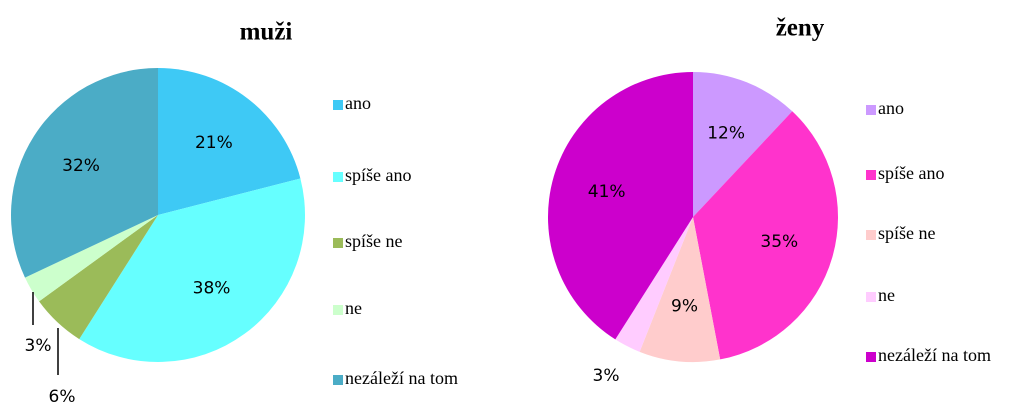 The image size is (1034, 405). I want to click on data-label: 9%, so click(684, 307).